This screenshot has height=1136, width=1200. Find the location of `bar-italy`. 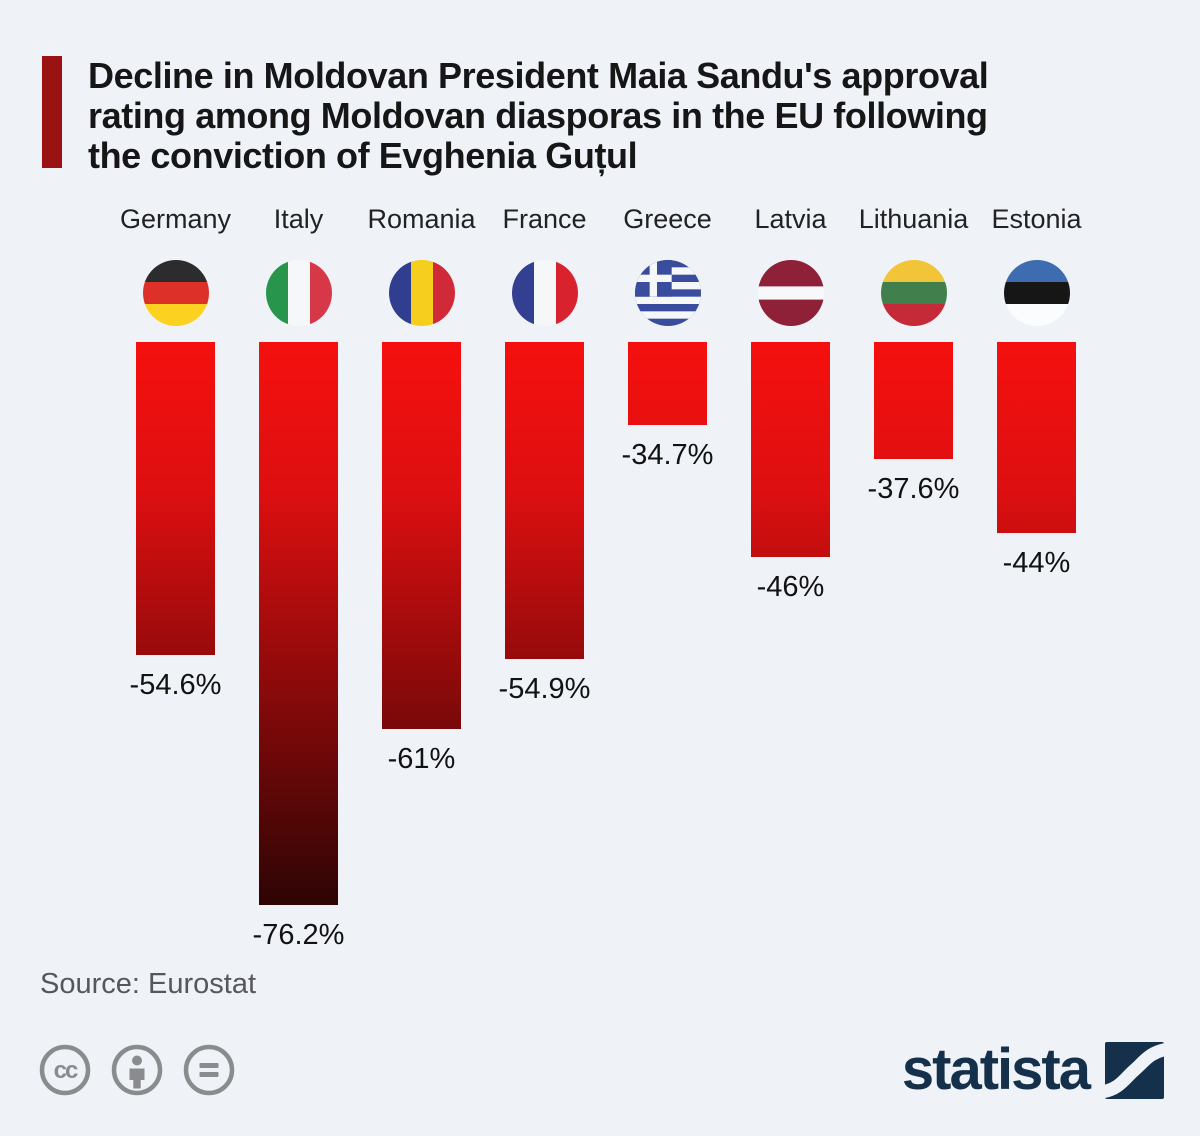

bar-italy is located at coordinates (298, 623).